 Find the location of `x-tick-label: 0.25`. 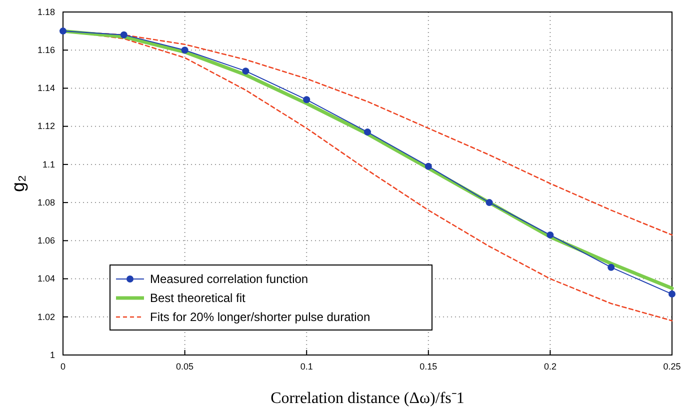

x-tick-label: 0.25 is located at coordinates (672, 366).